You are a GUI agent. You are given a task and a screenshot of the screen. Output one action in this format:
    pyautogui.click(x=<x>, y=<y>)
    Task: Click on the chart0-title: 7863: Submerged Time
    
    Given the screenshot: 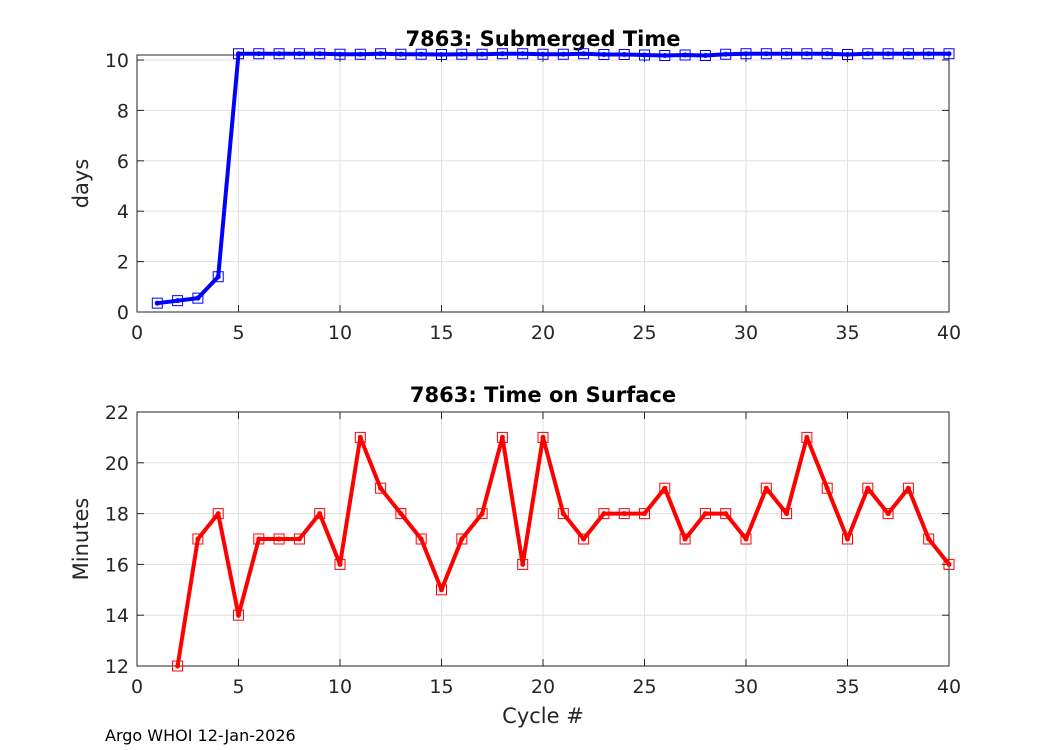 What is the action you would take?
    pyautogui.click(x=542, y=39)
    